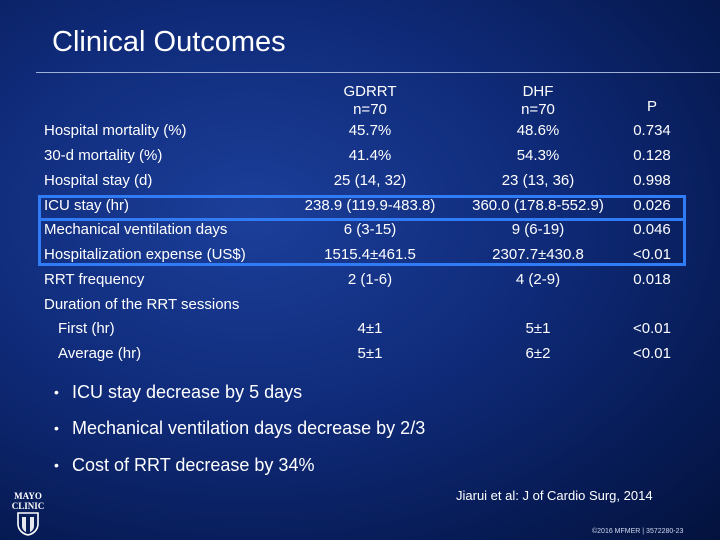  I want to click on p-hospitalization-expense: <0.01, so click(652, 254).